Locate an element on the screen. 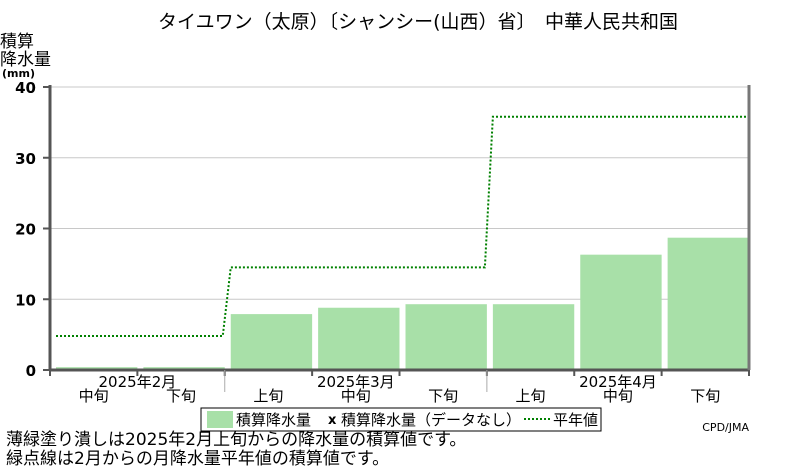 The image size is (800, 470). y-tick-label-1: 10 is located at coordinates (25, 300).